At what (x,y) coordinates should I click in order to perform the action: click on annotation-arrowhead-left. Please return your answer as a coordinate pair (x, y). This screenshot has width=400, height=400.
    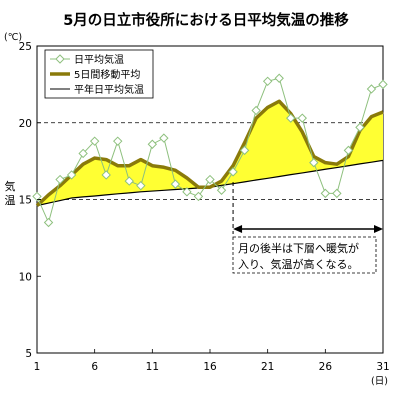
    Looking at the image, I should click on (238, 229).